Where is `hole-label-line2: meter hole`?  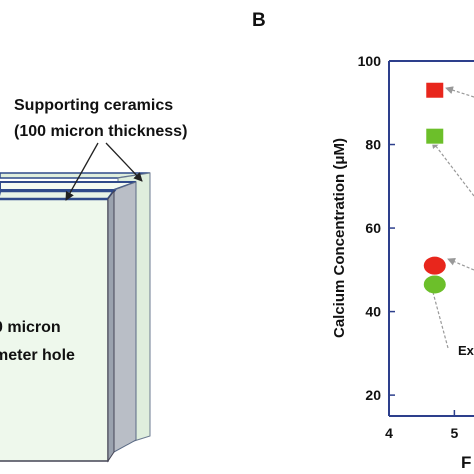
hole-label-line2: meter hole is located at coordinates (37, 355).